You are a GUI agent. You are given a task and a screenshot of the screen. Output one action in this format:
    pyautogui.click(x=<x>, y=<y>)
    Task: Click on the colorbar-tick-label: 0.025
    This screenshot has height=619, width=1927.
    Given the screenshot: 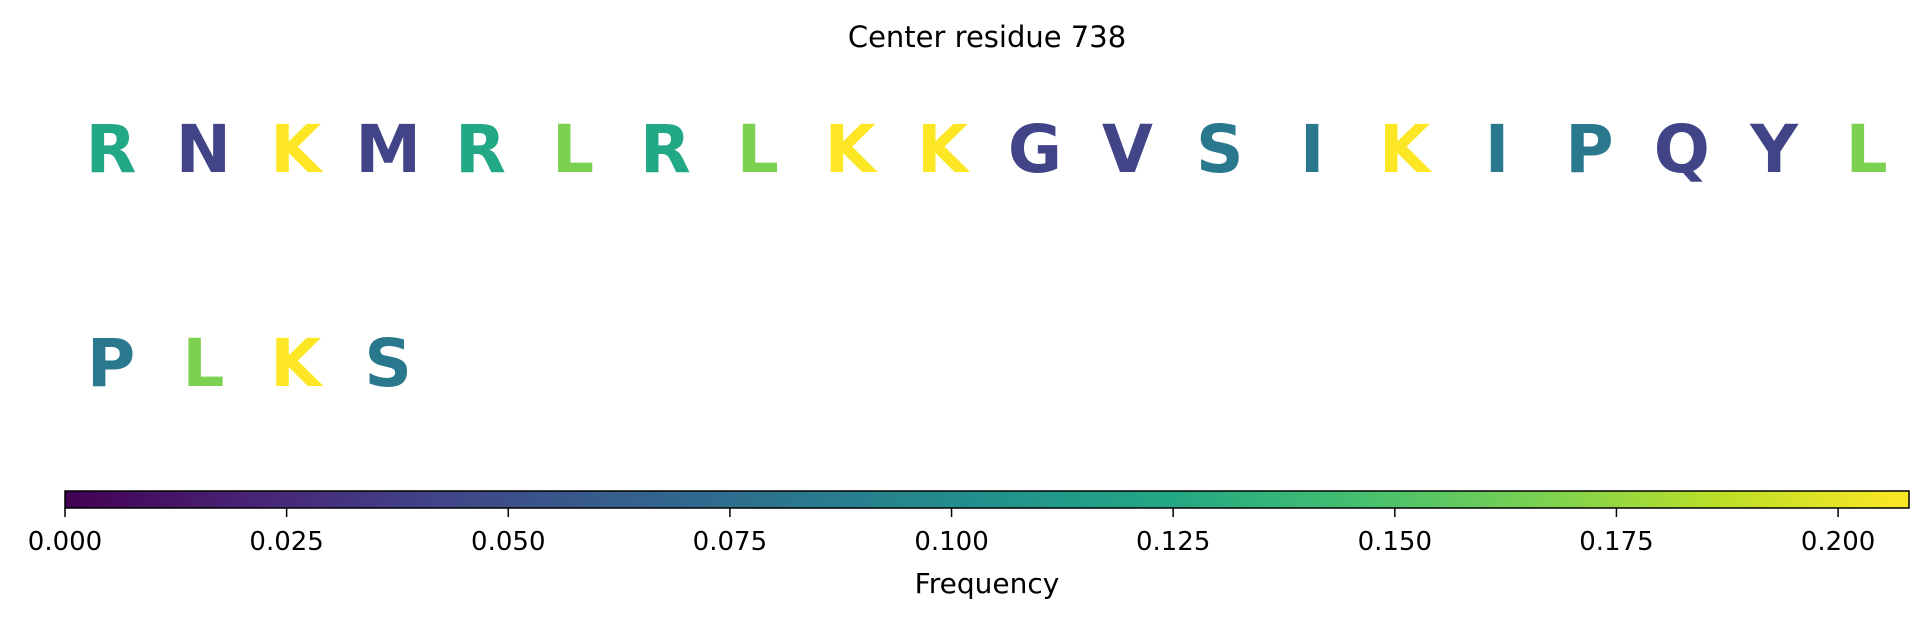 What is the action you would take?
    pyautogui.click(x=286, y=542)
    